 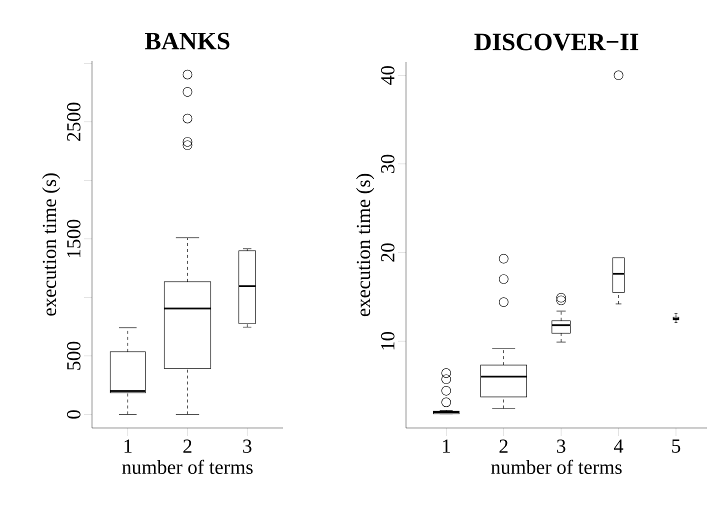 I want to click on x-tick-label: 4, so click(x=619, y=446).